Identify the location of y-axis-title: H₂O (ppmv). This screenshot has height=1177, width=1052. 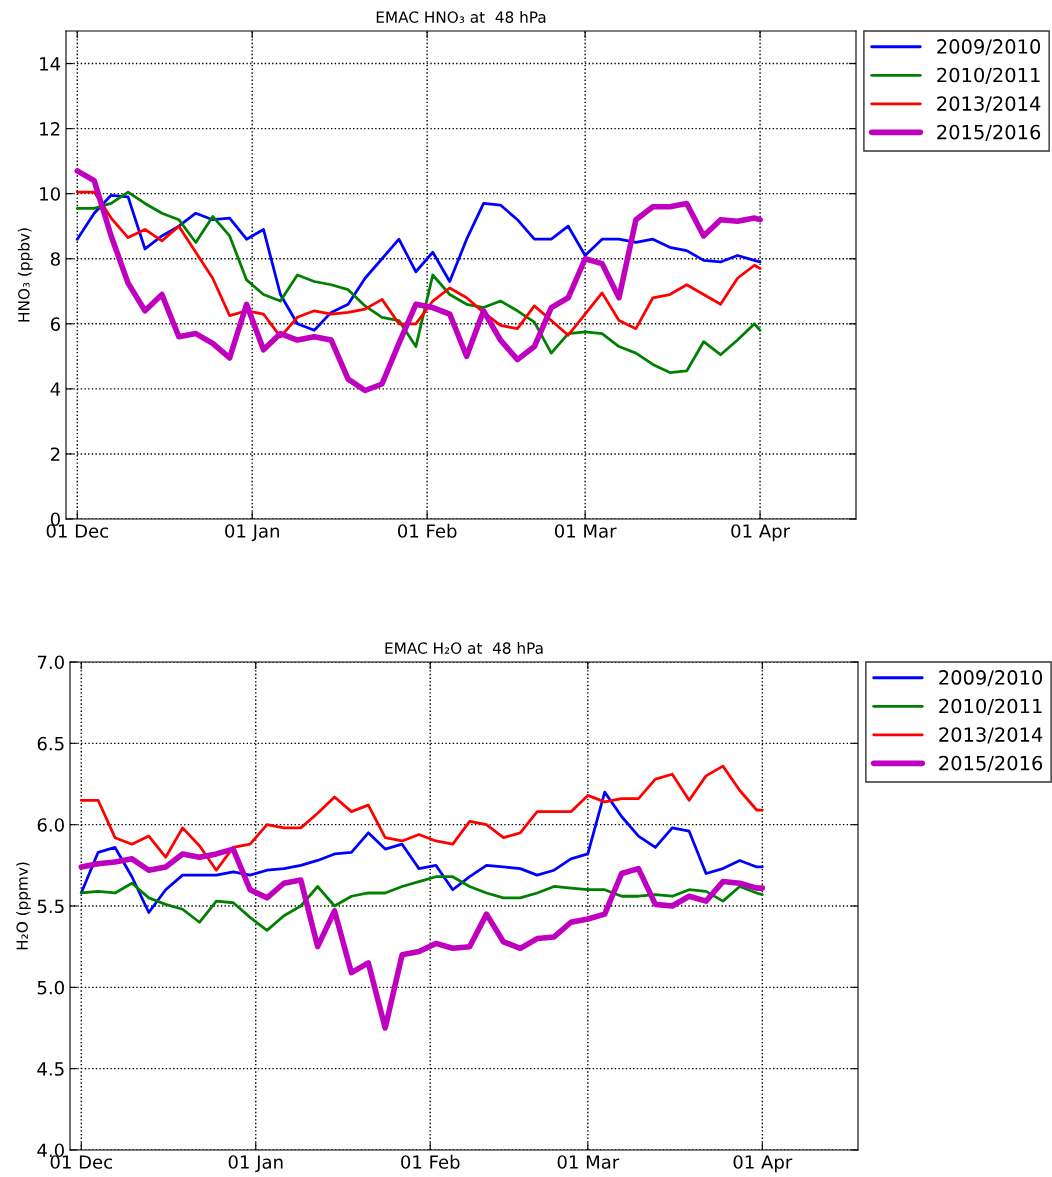
(23, 906).